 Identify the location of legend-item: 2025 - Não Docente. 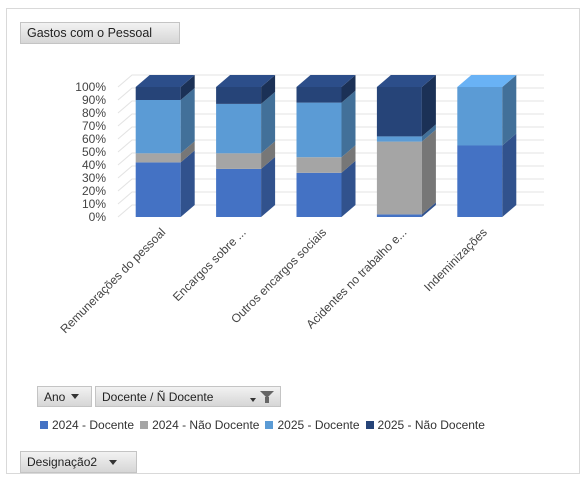
(425, 425).